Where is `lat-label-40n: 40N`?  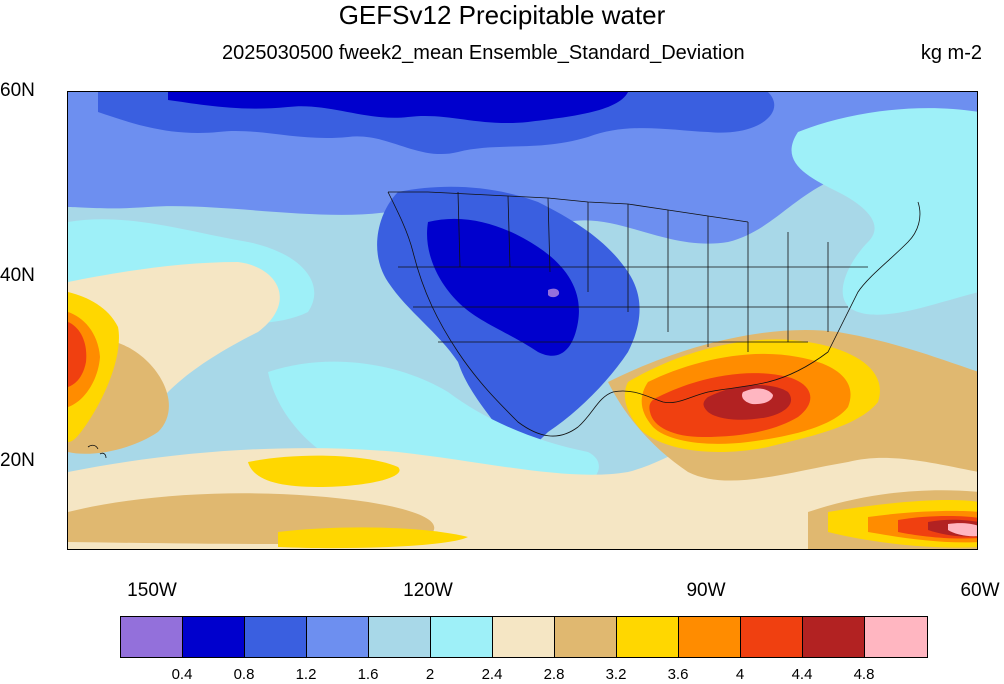
lat-label-40n: 40N is located at coordinates (17, 275).